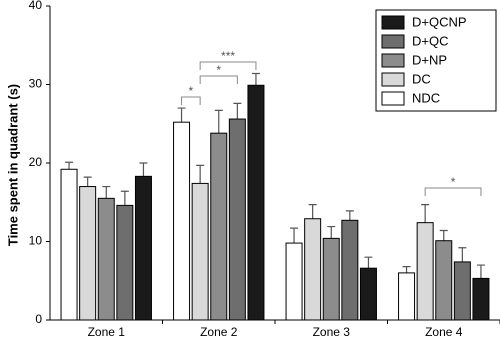 The image size is (500, 341). I want to click on legend-label: D+QC, so click(430, 40).